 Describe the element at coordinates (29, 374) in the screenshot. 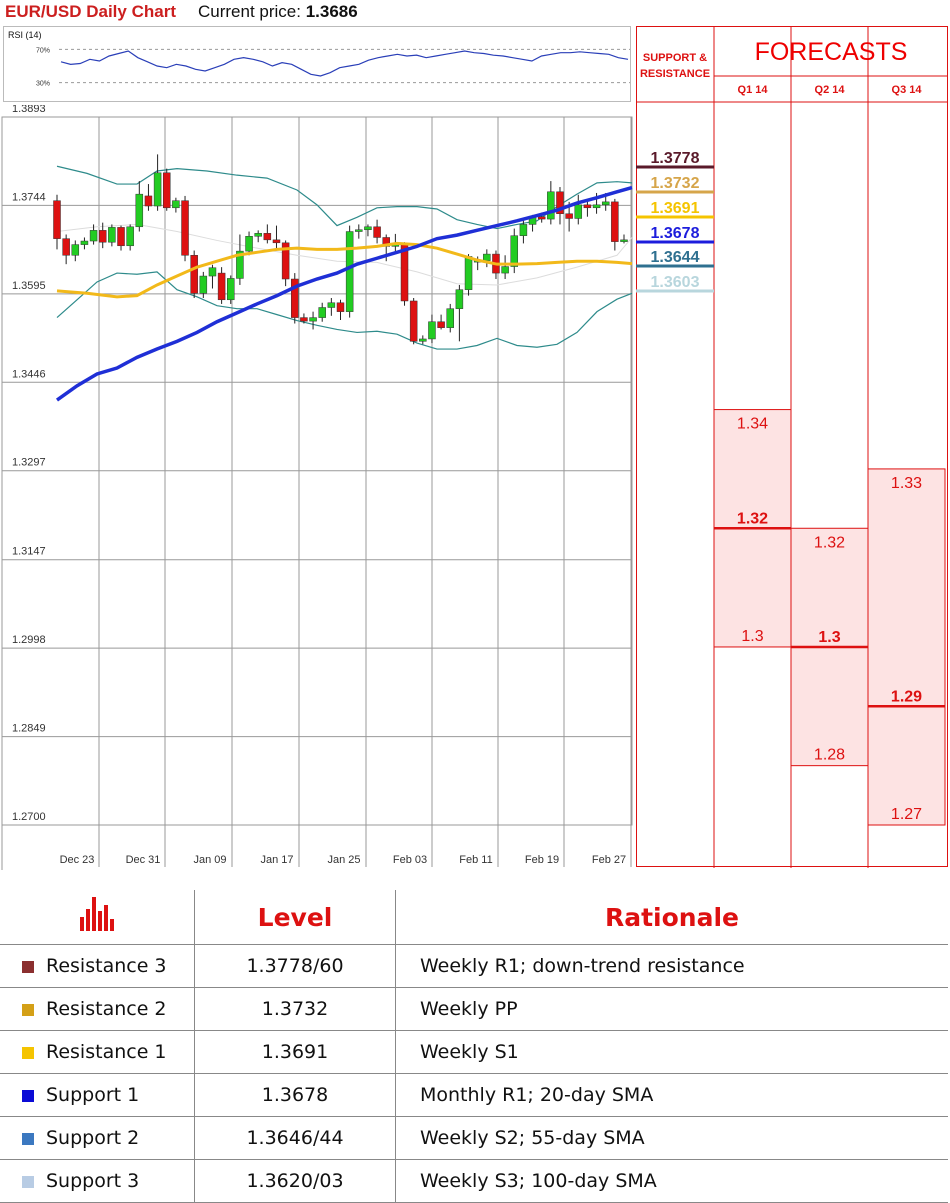

I see `y-tick-label: 1.3446` at that location.